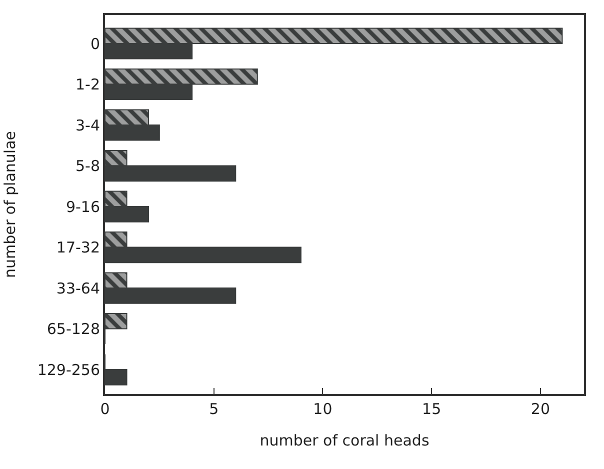 Image resolution: width=604 pixels, height=469 pixels. What do you see at coordinates (73, 329) in the screenshot?
I see `y-tick-label: 65-128` at bounding box center [73, 329].